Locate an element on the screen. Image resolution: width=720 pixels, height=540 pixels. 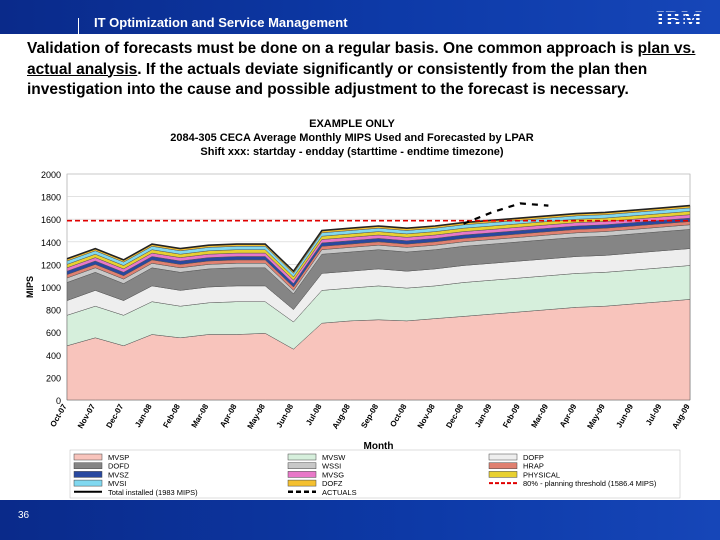
legend-label: MVSW is located at coordinates (334, 457).